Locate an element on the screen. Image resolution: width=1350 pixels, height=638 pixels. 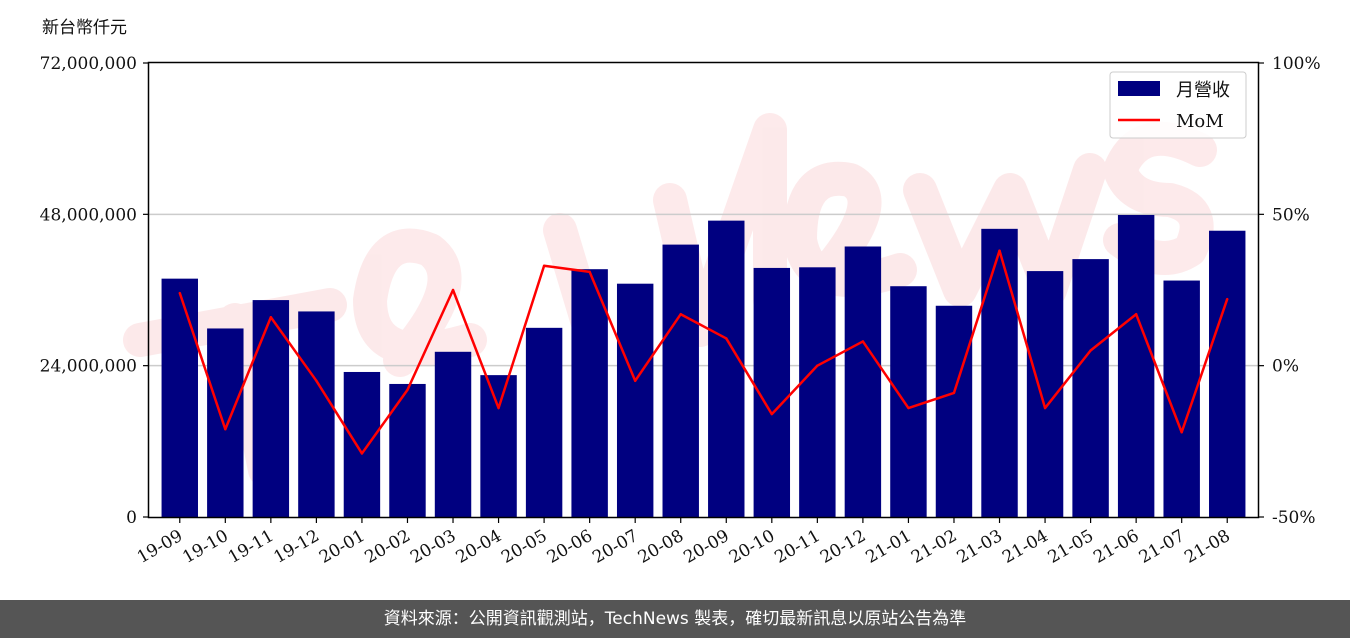
x-tick-label-20-02: 20-02 is located at coordinates (388, 547).